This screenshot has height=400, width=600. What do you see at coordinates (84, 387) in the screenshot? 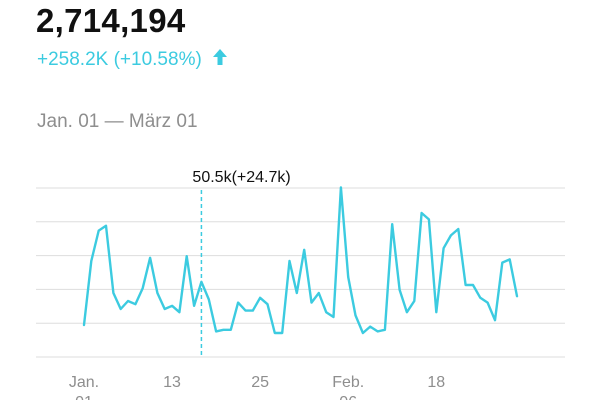
I see `x-tick-label: Jan.01` at bounding box center [84, 387].